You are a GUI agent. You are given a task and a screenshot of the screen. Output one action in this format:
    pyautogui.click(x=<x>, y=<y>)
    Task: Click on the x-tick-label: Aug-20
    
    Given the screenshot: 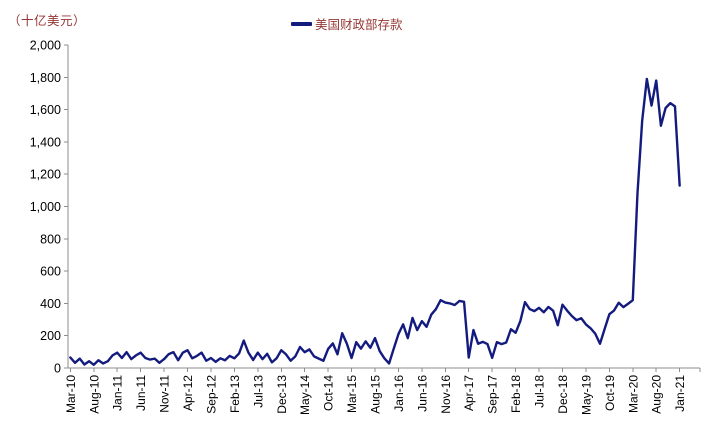 What is the action you would take?
    pyautogui.click(x=657, y=394)
    